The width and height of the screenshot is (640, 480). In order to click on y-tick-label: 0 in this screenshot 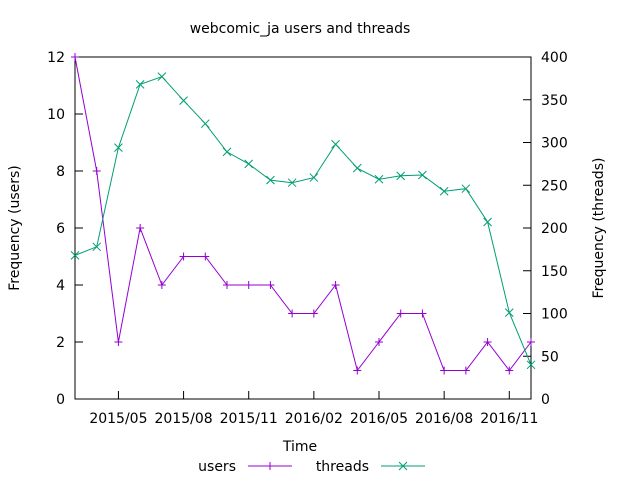, I will do `click(60, 400)`.